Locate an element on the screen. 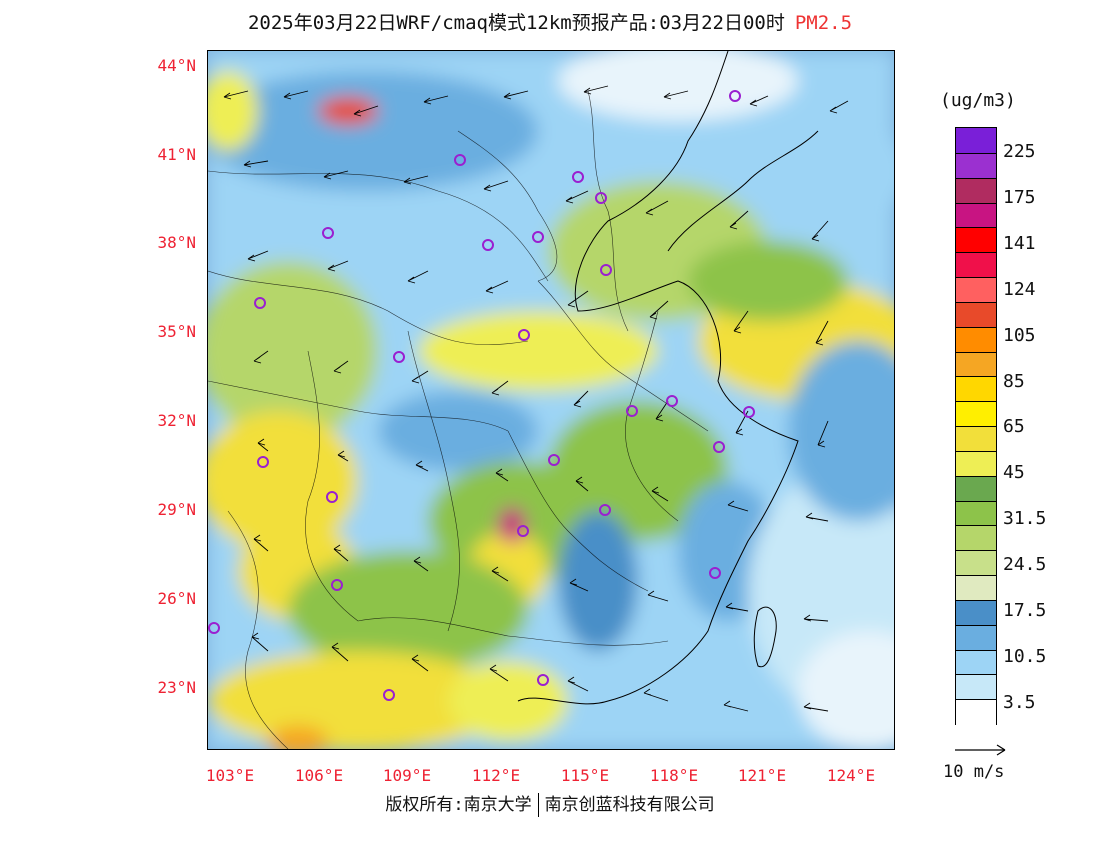 This screenshot has height=850, width=1100. lat-label-29n: 29°N is located at coordinates (176, 509).